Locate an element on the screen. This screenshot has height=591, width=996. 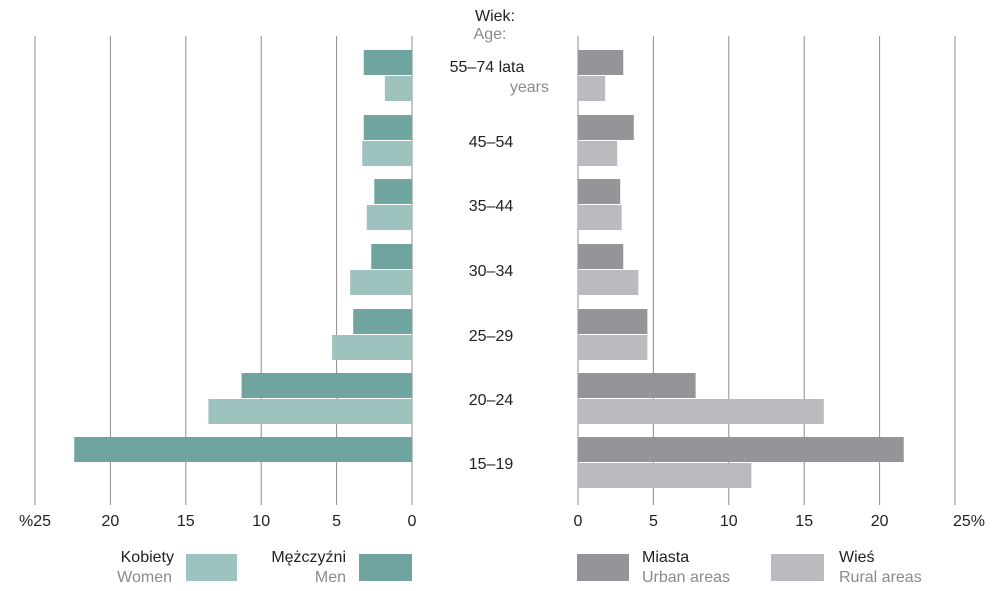
age-label-1: 45–54 is located at coordinates (491, 142).